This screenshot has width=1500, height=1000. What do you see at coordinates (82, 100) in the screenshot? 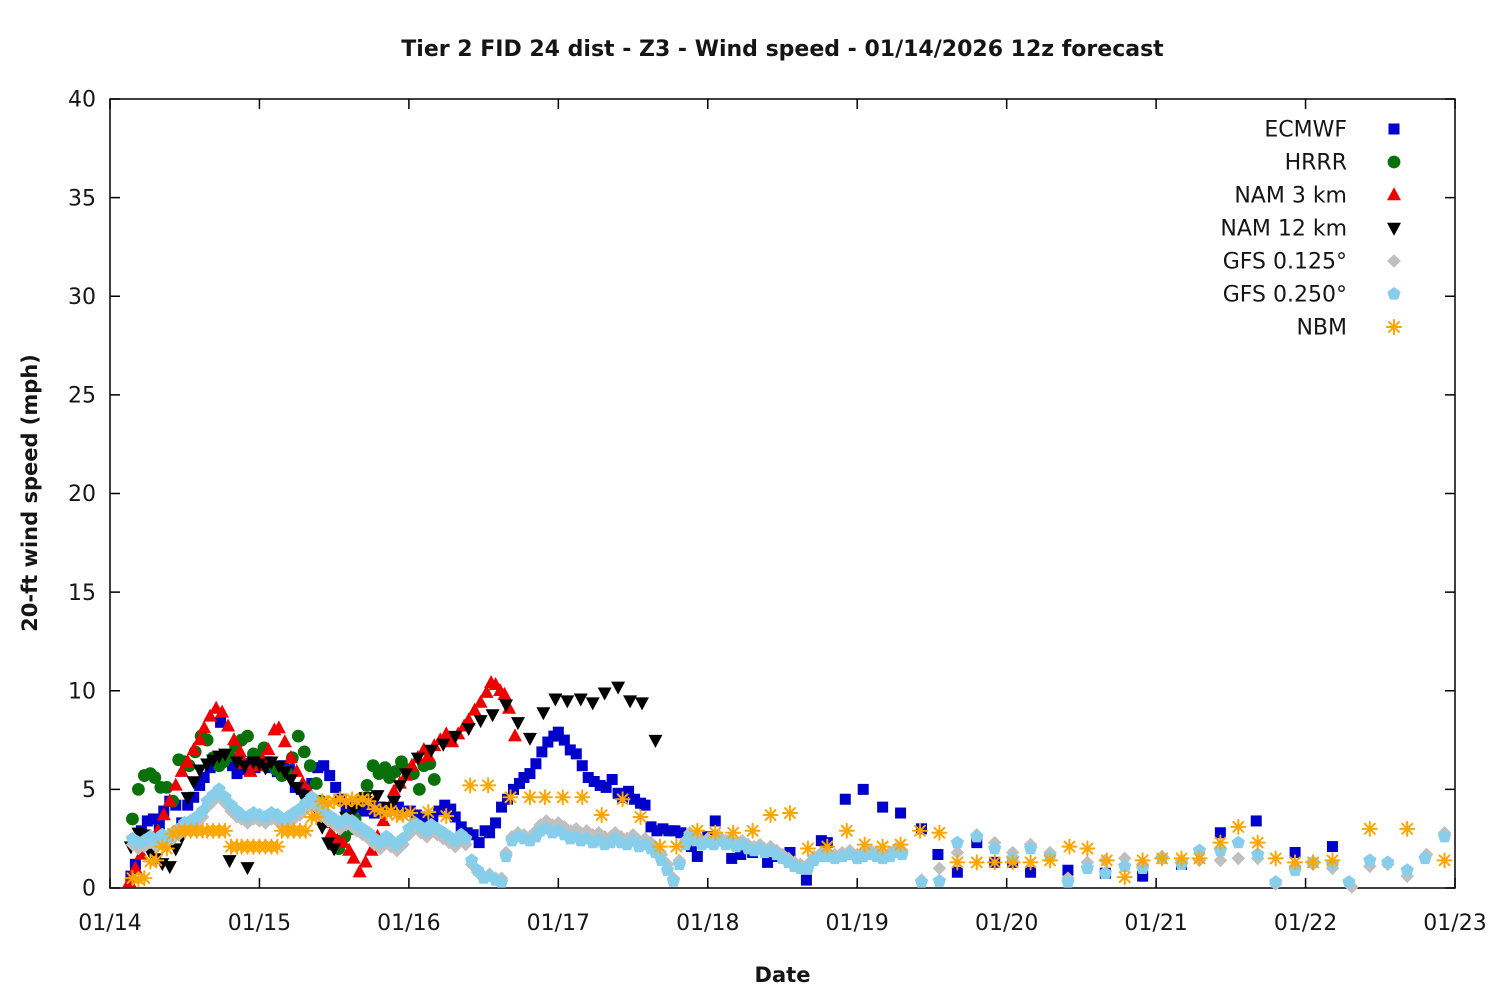
I see `y-tick-label: 40` at bounding box center [82, 100].